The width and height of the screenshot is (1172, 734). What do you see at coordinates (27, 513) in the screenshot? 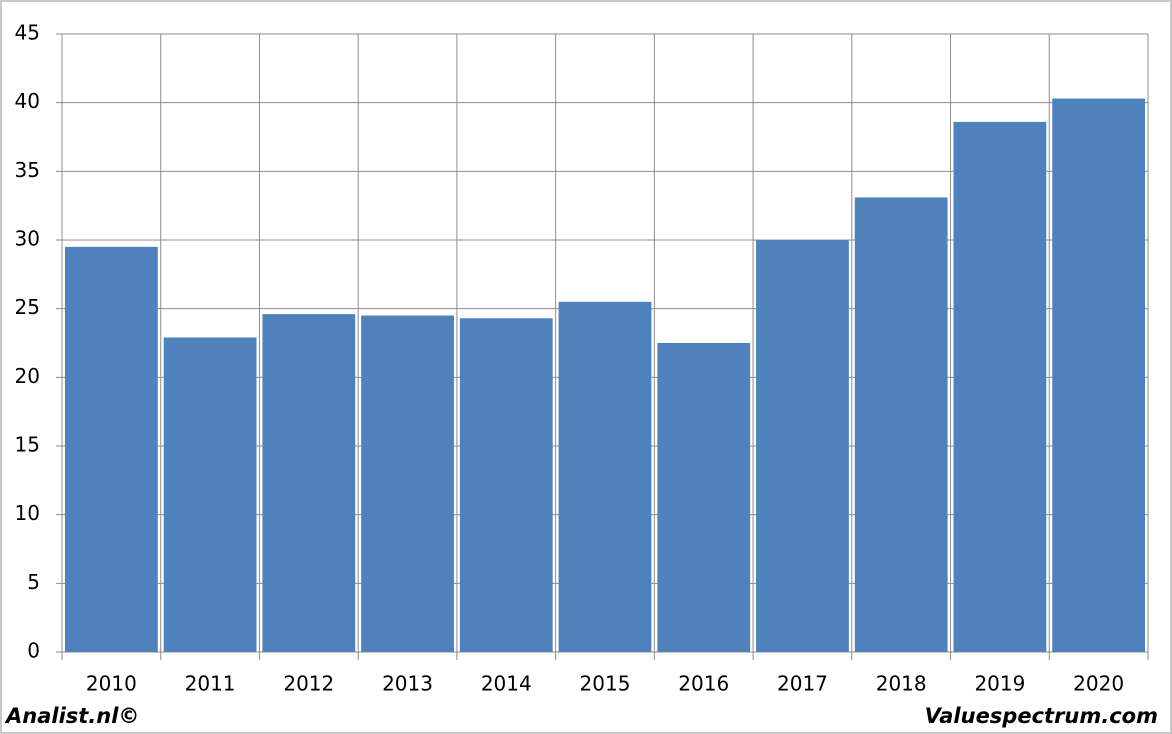
I see `y-tick-label: 10` at bounding box center [27, 513].